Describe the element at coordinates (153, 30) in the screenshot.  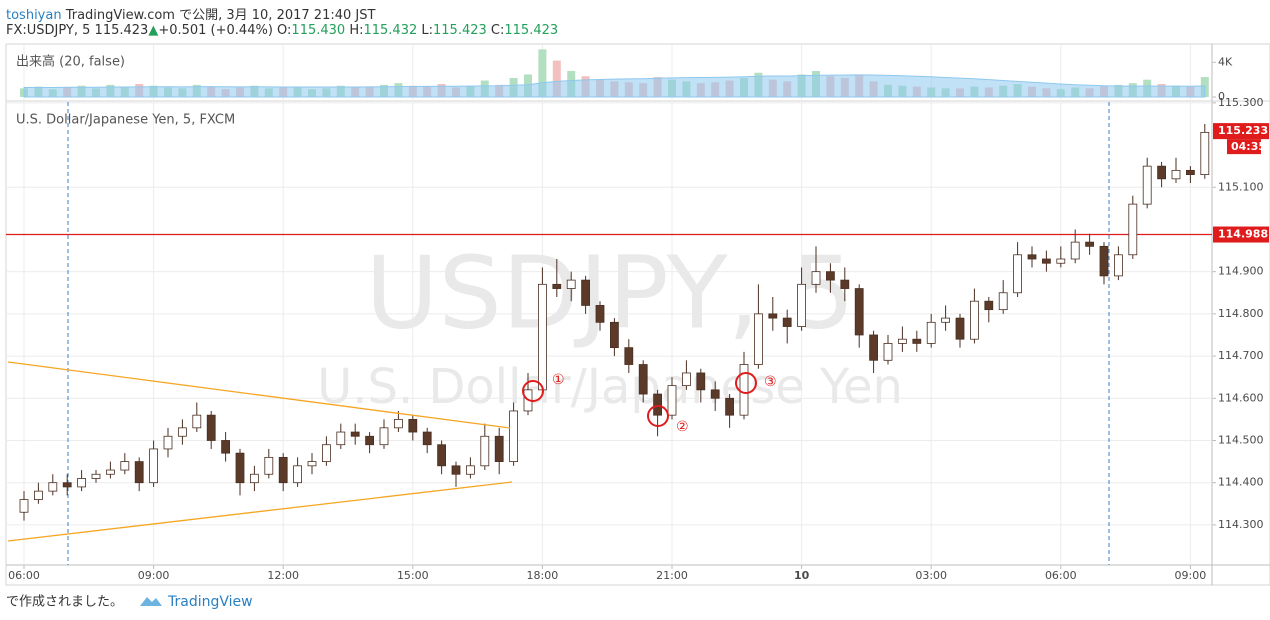
I see `arrow: ▲` at that location.